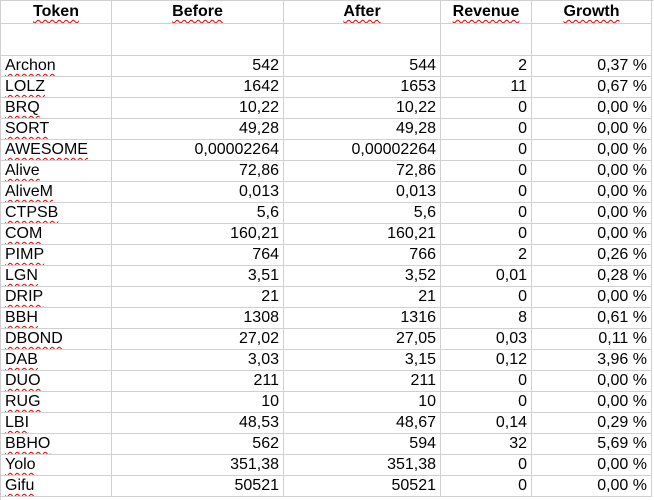  What do you see at coordinates (591, 255) in the screenshot?
I see `cell-growth: 0,26 %` at bounding box center [591, 255].